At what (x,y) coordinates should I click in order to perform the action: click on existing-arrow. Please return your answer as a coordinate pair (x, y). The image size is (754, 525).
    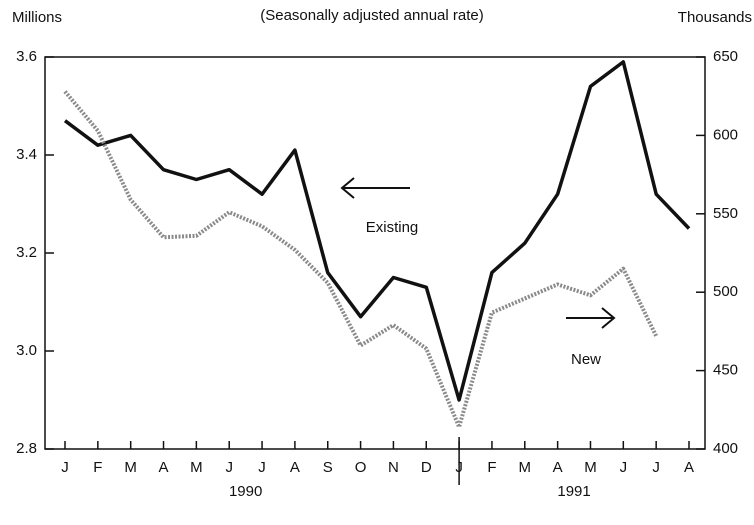
    Looking at the image, I should click on (375, 188).